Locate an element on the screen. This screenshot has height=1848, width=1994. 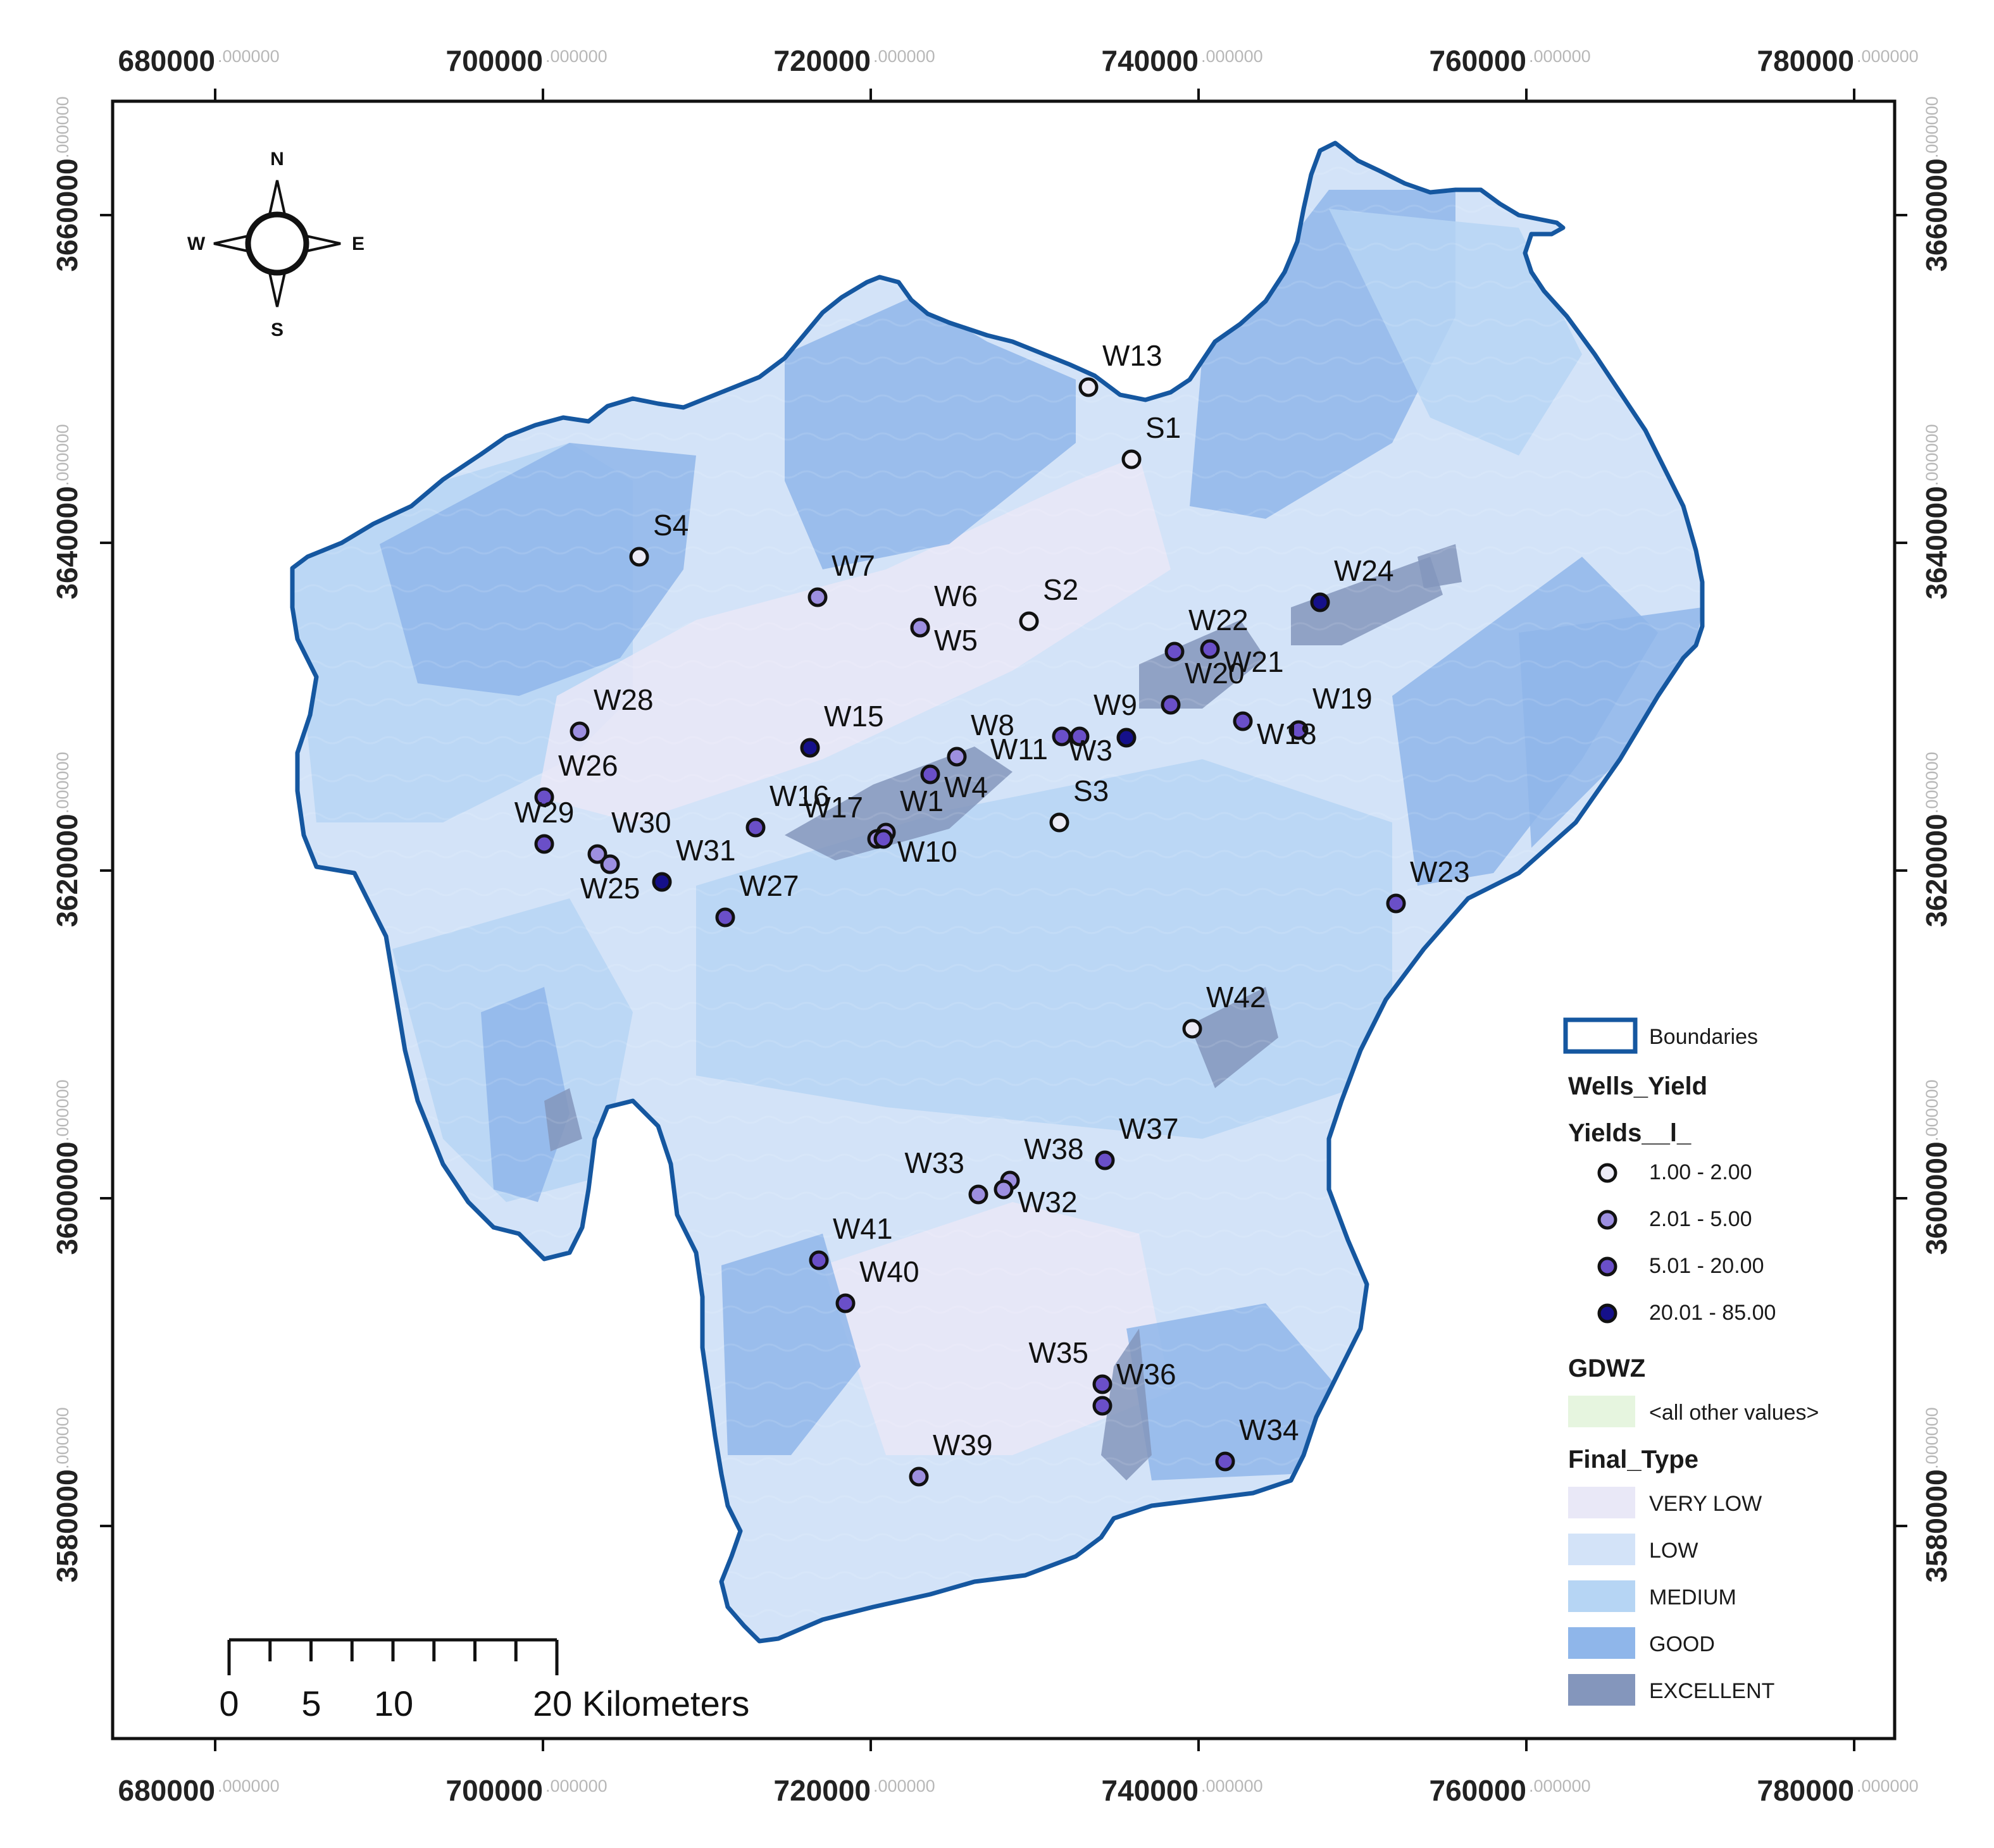
well-w22: W22 is located at coordinates (1206, 633).